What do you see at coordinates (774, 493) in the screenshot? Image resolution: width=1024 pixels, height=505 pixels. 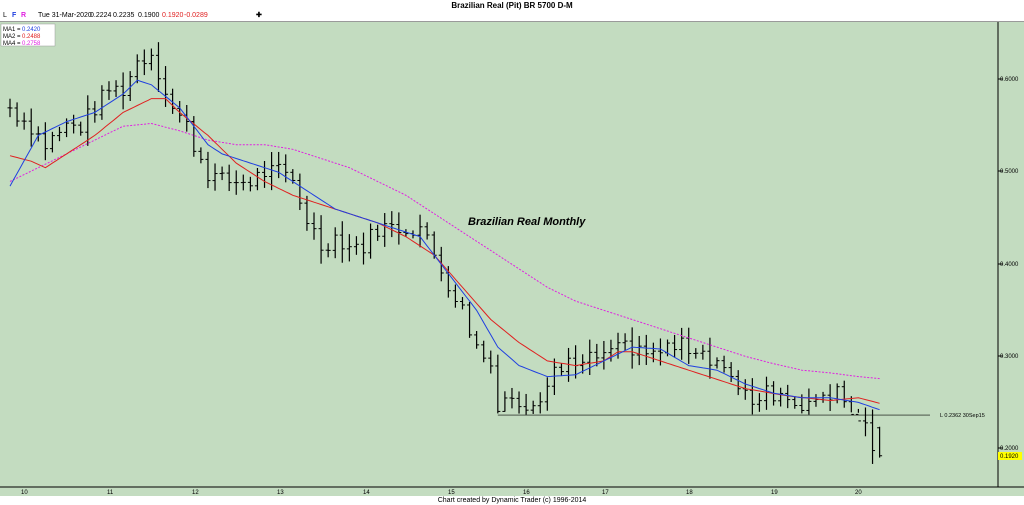 I see `x-tick-label: 19` at bounding box center [774, 493].